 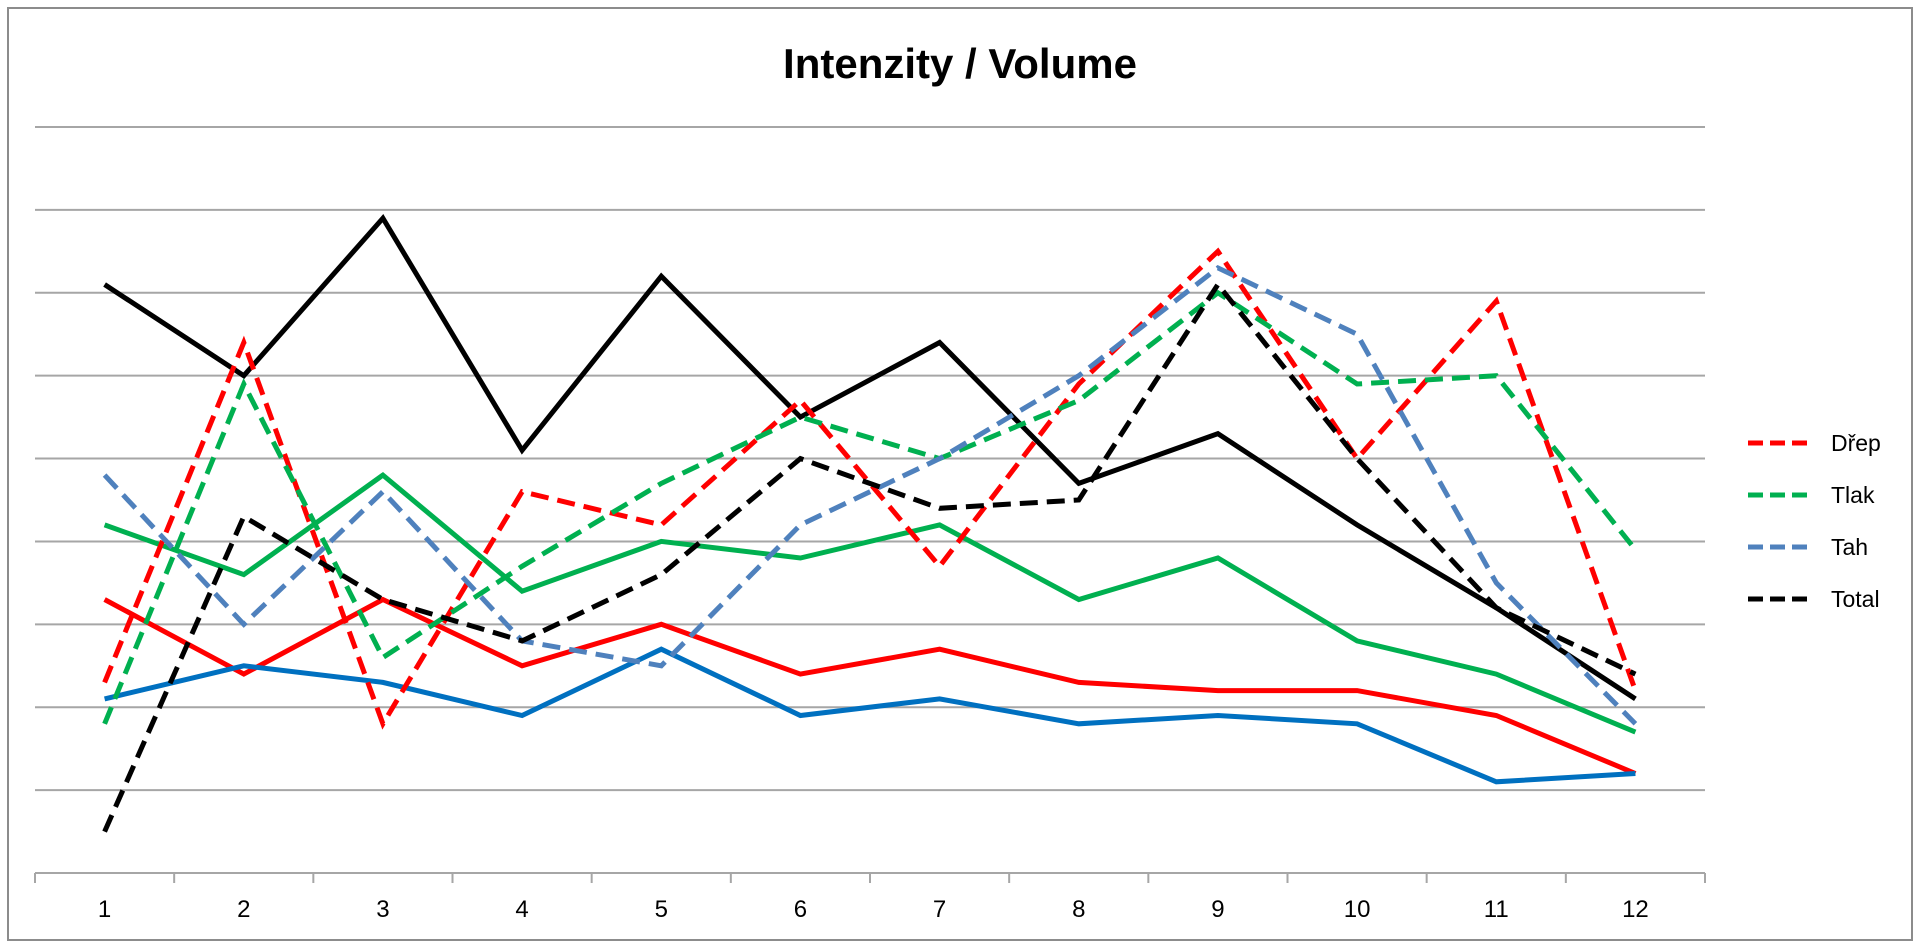 What do you see at coordinates (960, 63) in the screenshot?
I see `chart-title: Intenzity / Volume` at bounding box center [960, 63].